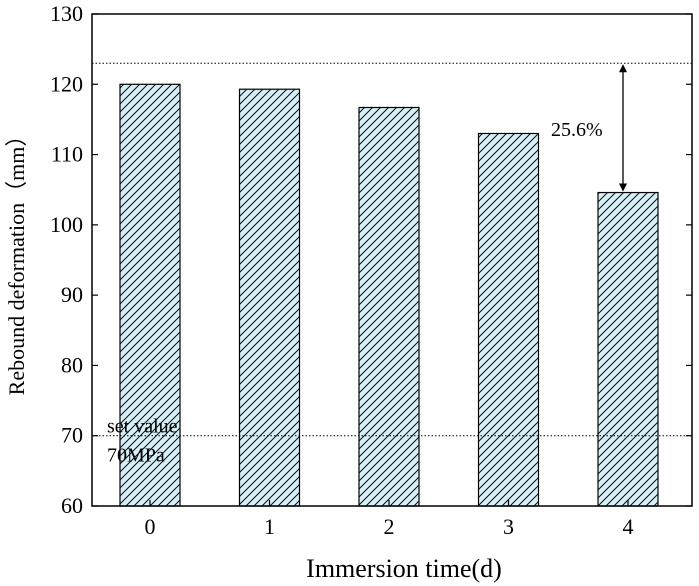 The height and width of the screenshot is (586, 699). What do you see at coordinates (72, 505) in the screenshot?
I see `y-tick-label: 60` at bounding box center [72, 505].